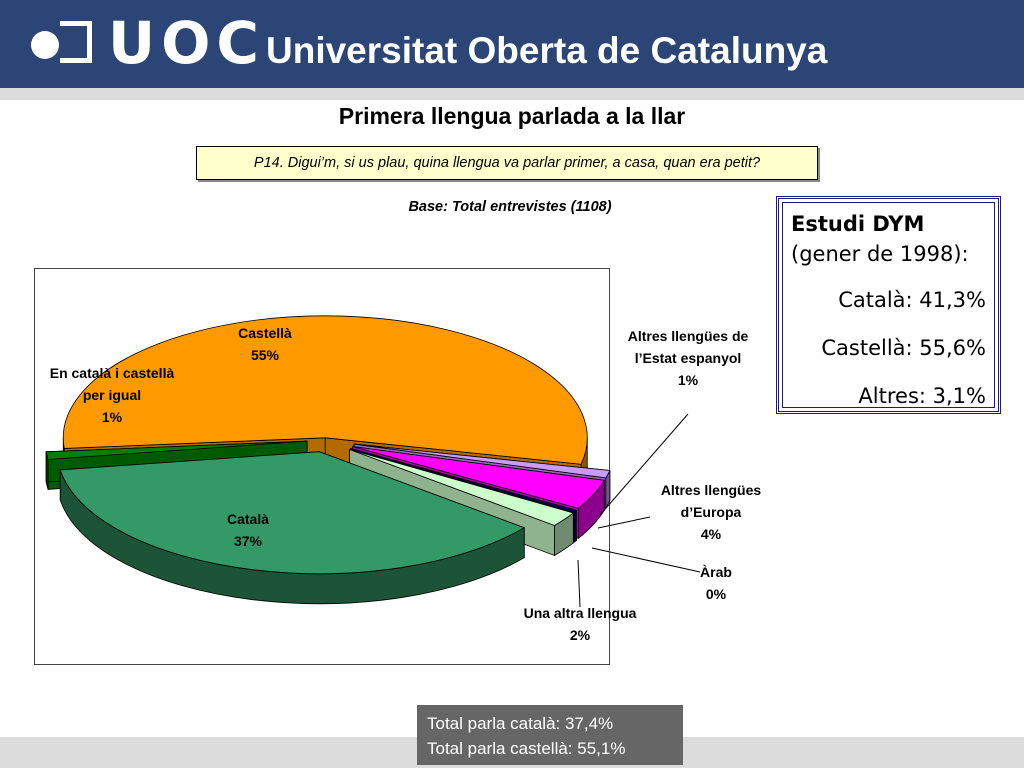 This screenshot has height=768, width=1024. I want to click on university-name: Universitat Oberta de Catalunya, so click(547, 50).